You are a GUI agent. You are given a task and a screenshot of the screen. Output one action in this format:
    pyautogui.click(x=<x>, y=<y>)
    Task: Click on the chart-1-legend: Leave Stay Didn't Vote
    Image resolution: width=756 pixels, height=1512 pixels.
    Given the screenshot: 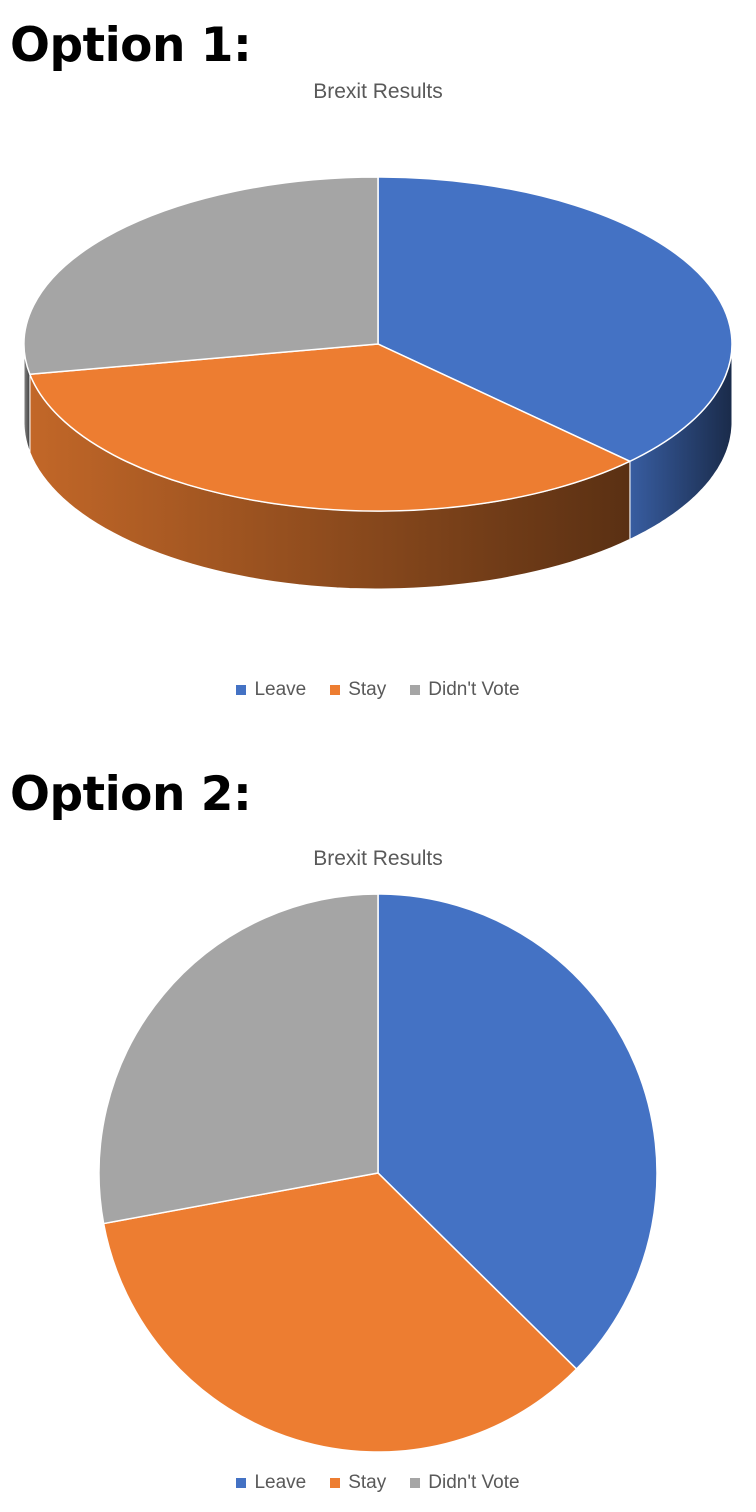 What is the action you would take?
    pyautogui.click(x=378, y=690)
    